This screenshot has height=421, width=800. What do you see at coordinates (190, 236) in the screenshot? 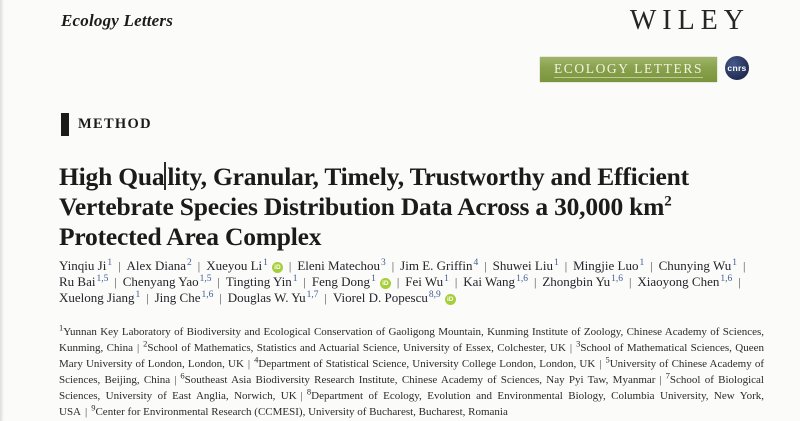
I see `title-line3: Protected Area Complex` at bounding box center [190, 236].